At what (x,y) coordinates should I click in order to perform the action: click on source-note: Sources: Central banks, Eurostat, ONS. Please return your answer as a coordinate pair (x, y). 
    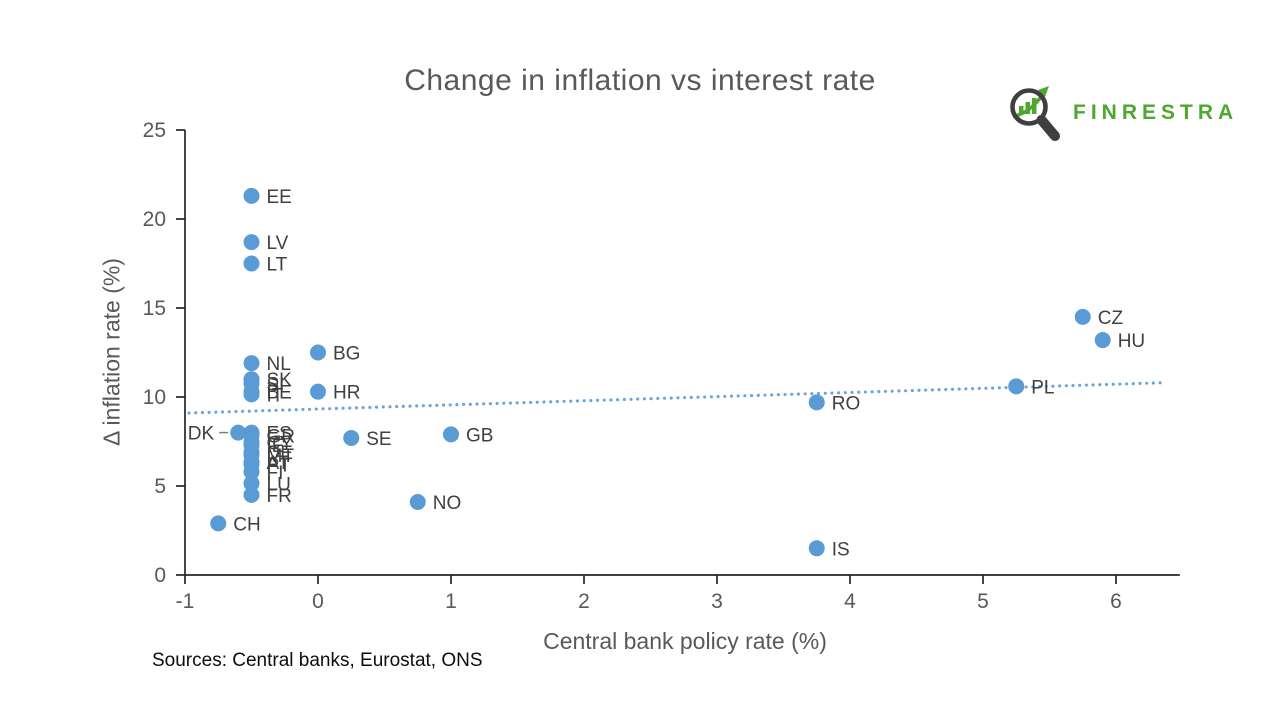
    Looking at the image, I should click on (317, 660).